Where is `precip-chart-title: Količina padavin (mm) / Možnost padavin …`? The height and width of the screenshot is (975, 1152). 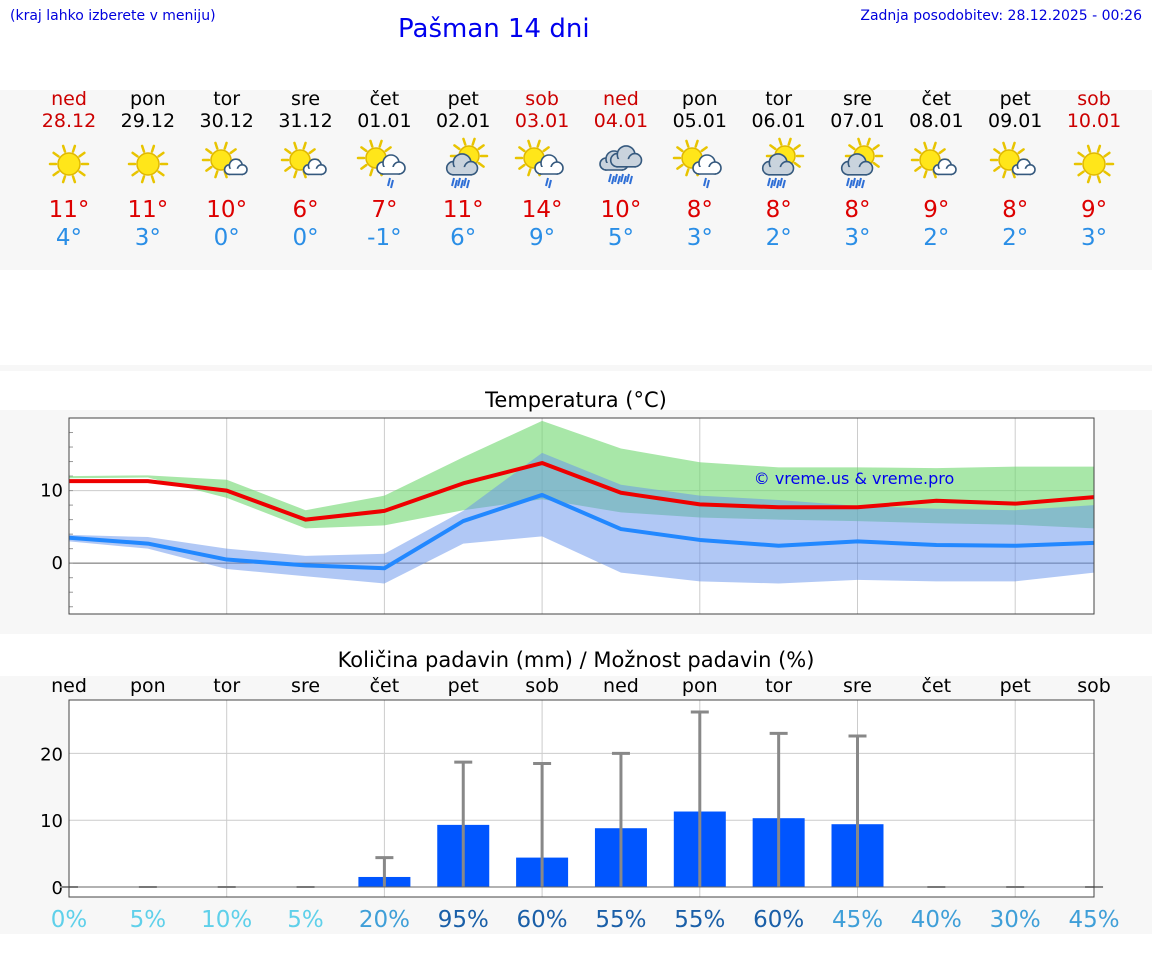
precip-chart-title: Količina padavin (mm) / Možnost padavin … is located at coordinates (576, 660).